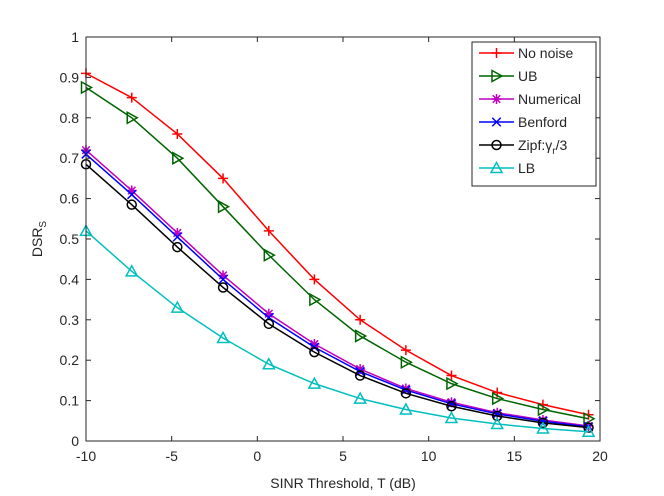 This screenshot has height=496, width=664. Describe the element at coordinates (257, 456) in the screenshot. I see `x-tick-label: 0` at that location.